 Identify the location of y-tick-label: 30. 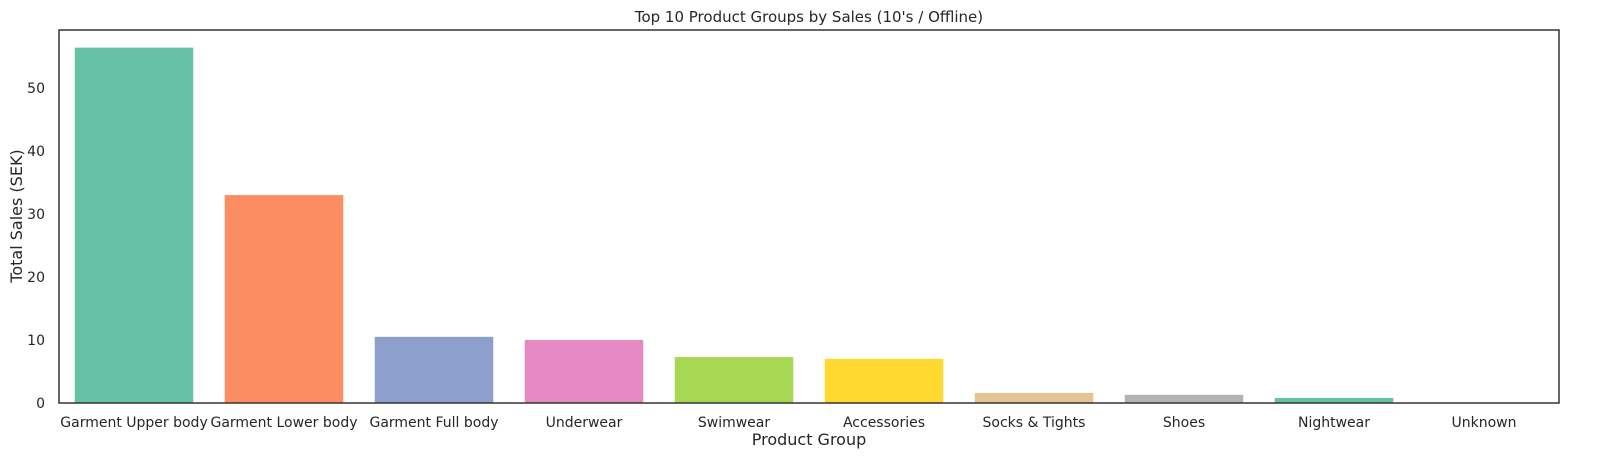
(36, 215).